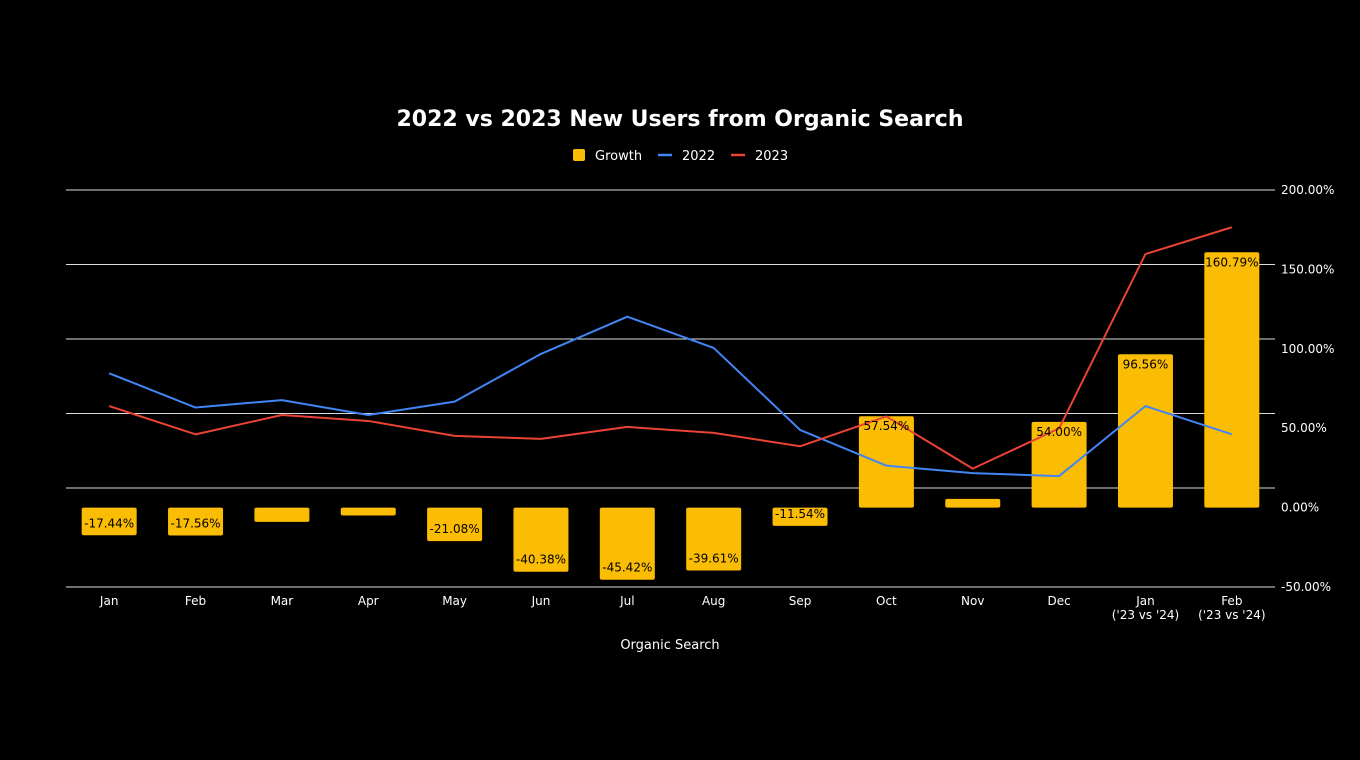  What do you see at coordinates (1231, 262) in the screenshot?
I see `bar-label: 160.79%` at bounding box center [1231, 262].